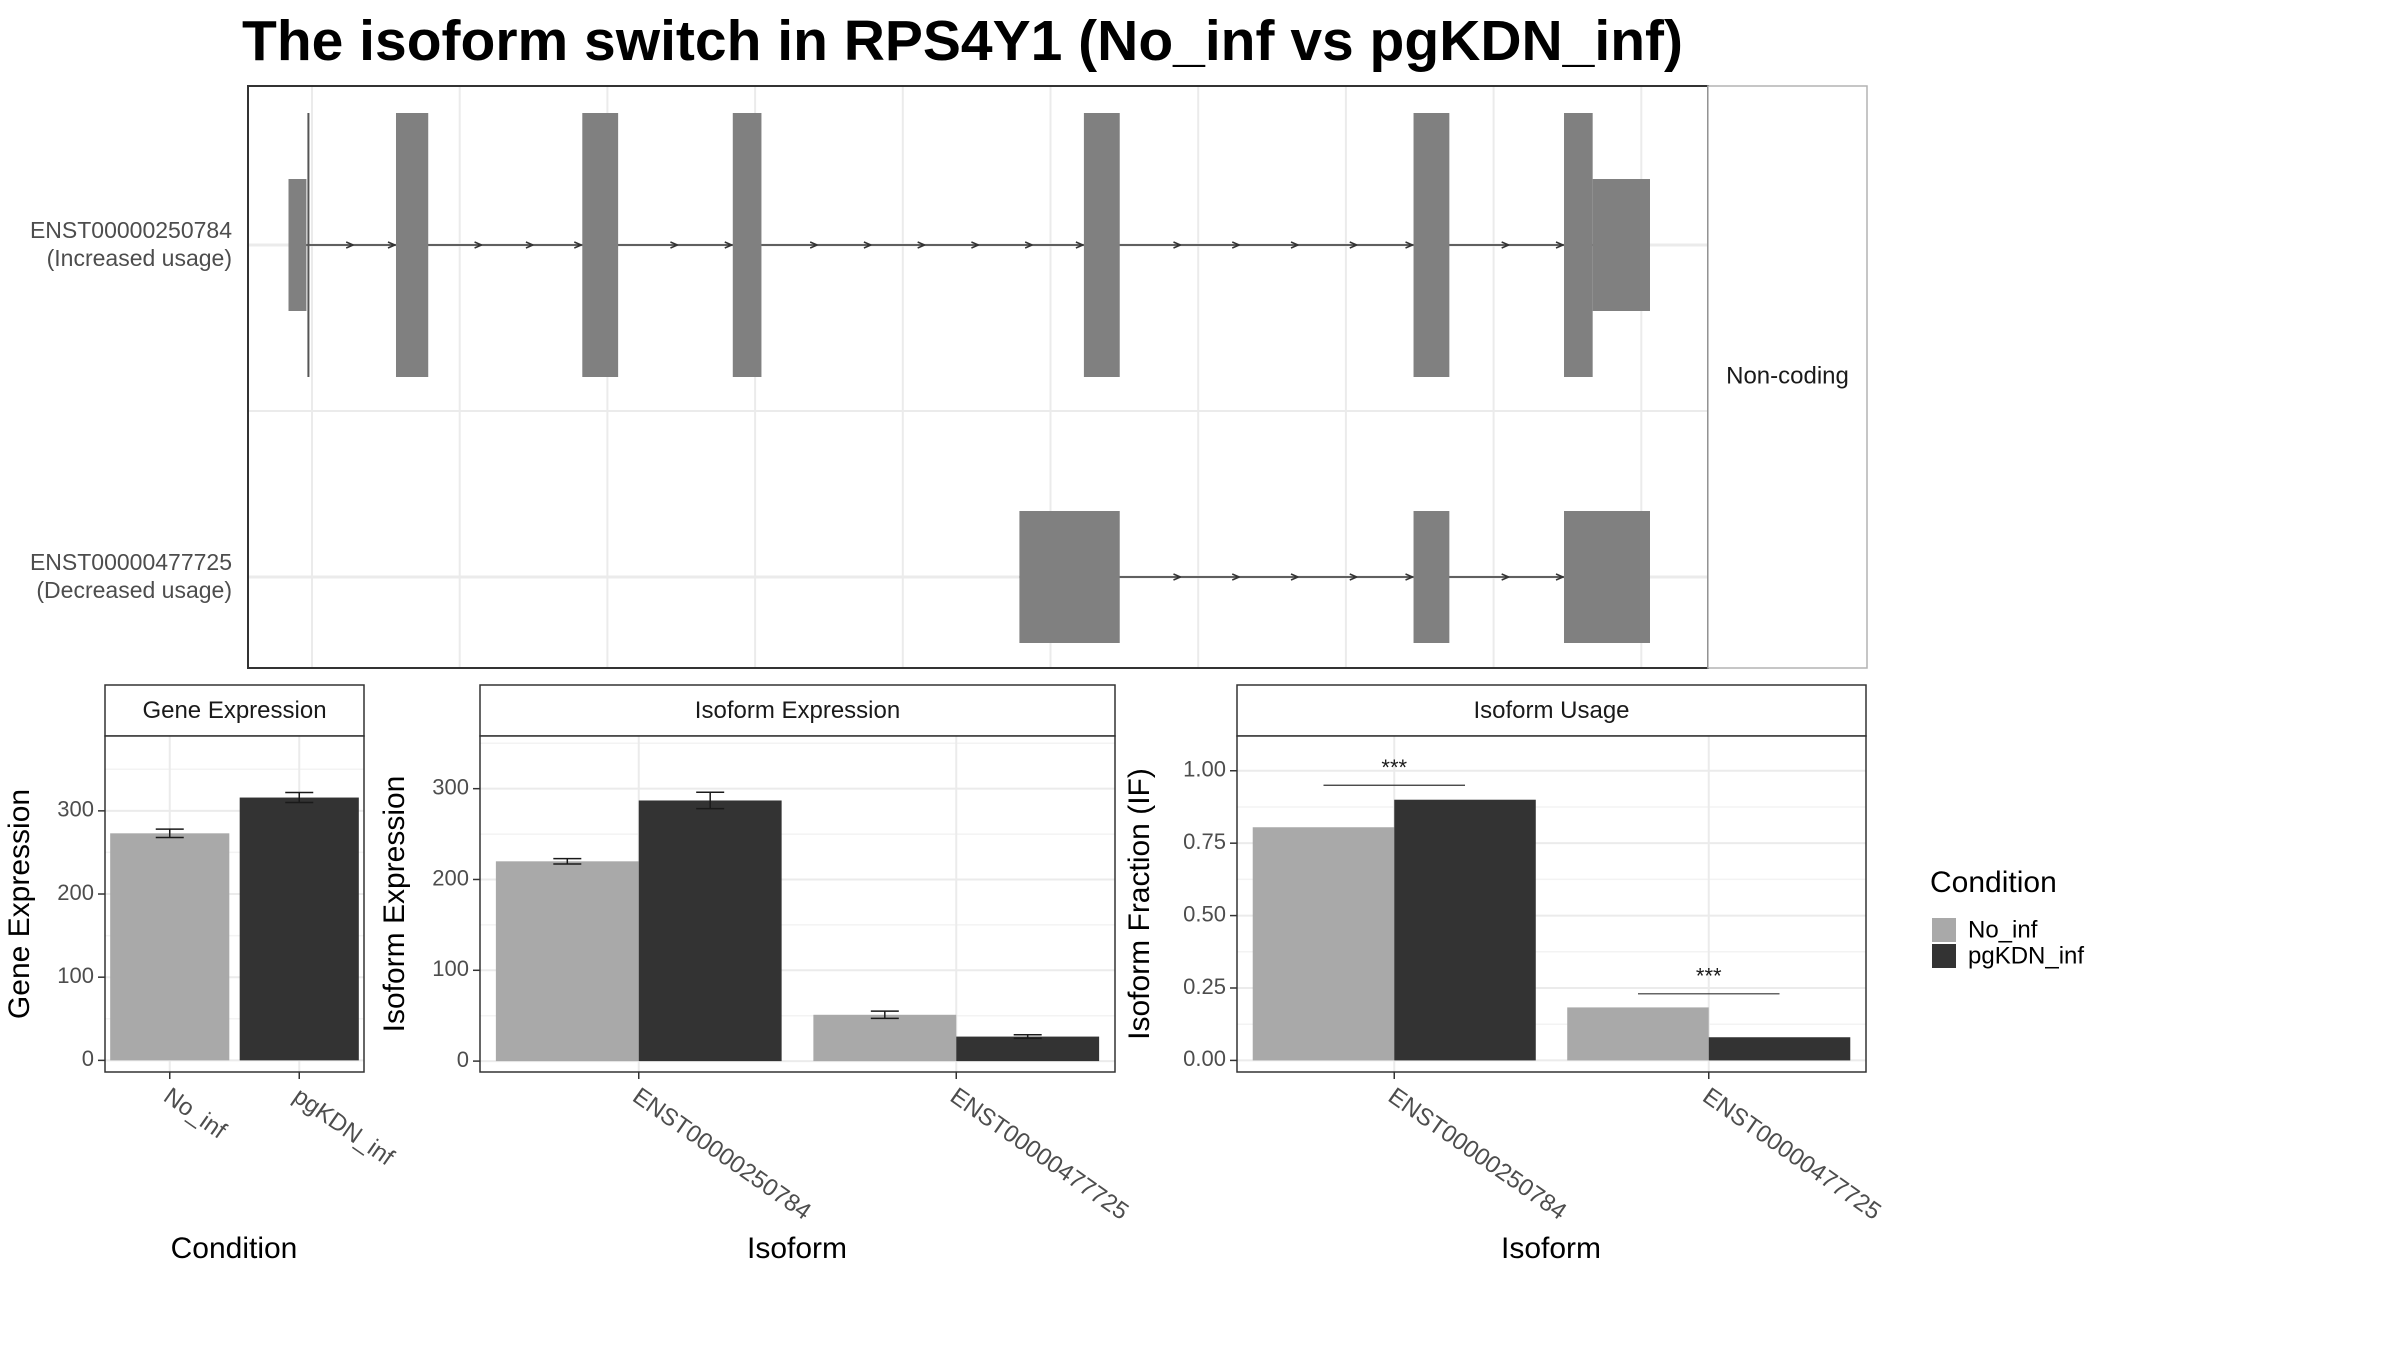  Describe the element at coordinates (1551, 710) in the screenshot. I see `panel-strip-title: Isoform Usage` at that location.